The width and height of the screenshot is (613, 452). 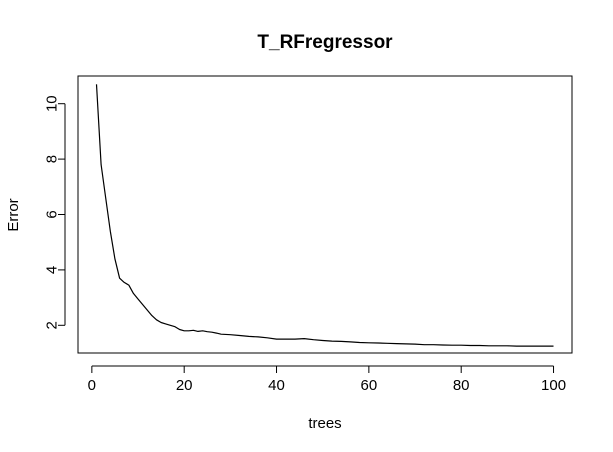 What do you see at coordinates (325, 42) in the screenshot?
I see `chart-title: T_RFregressor` at bounding box center [325, 42].